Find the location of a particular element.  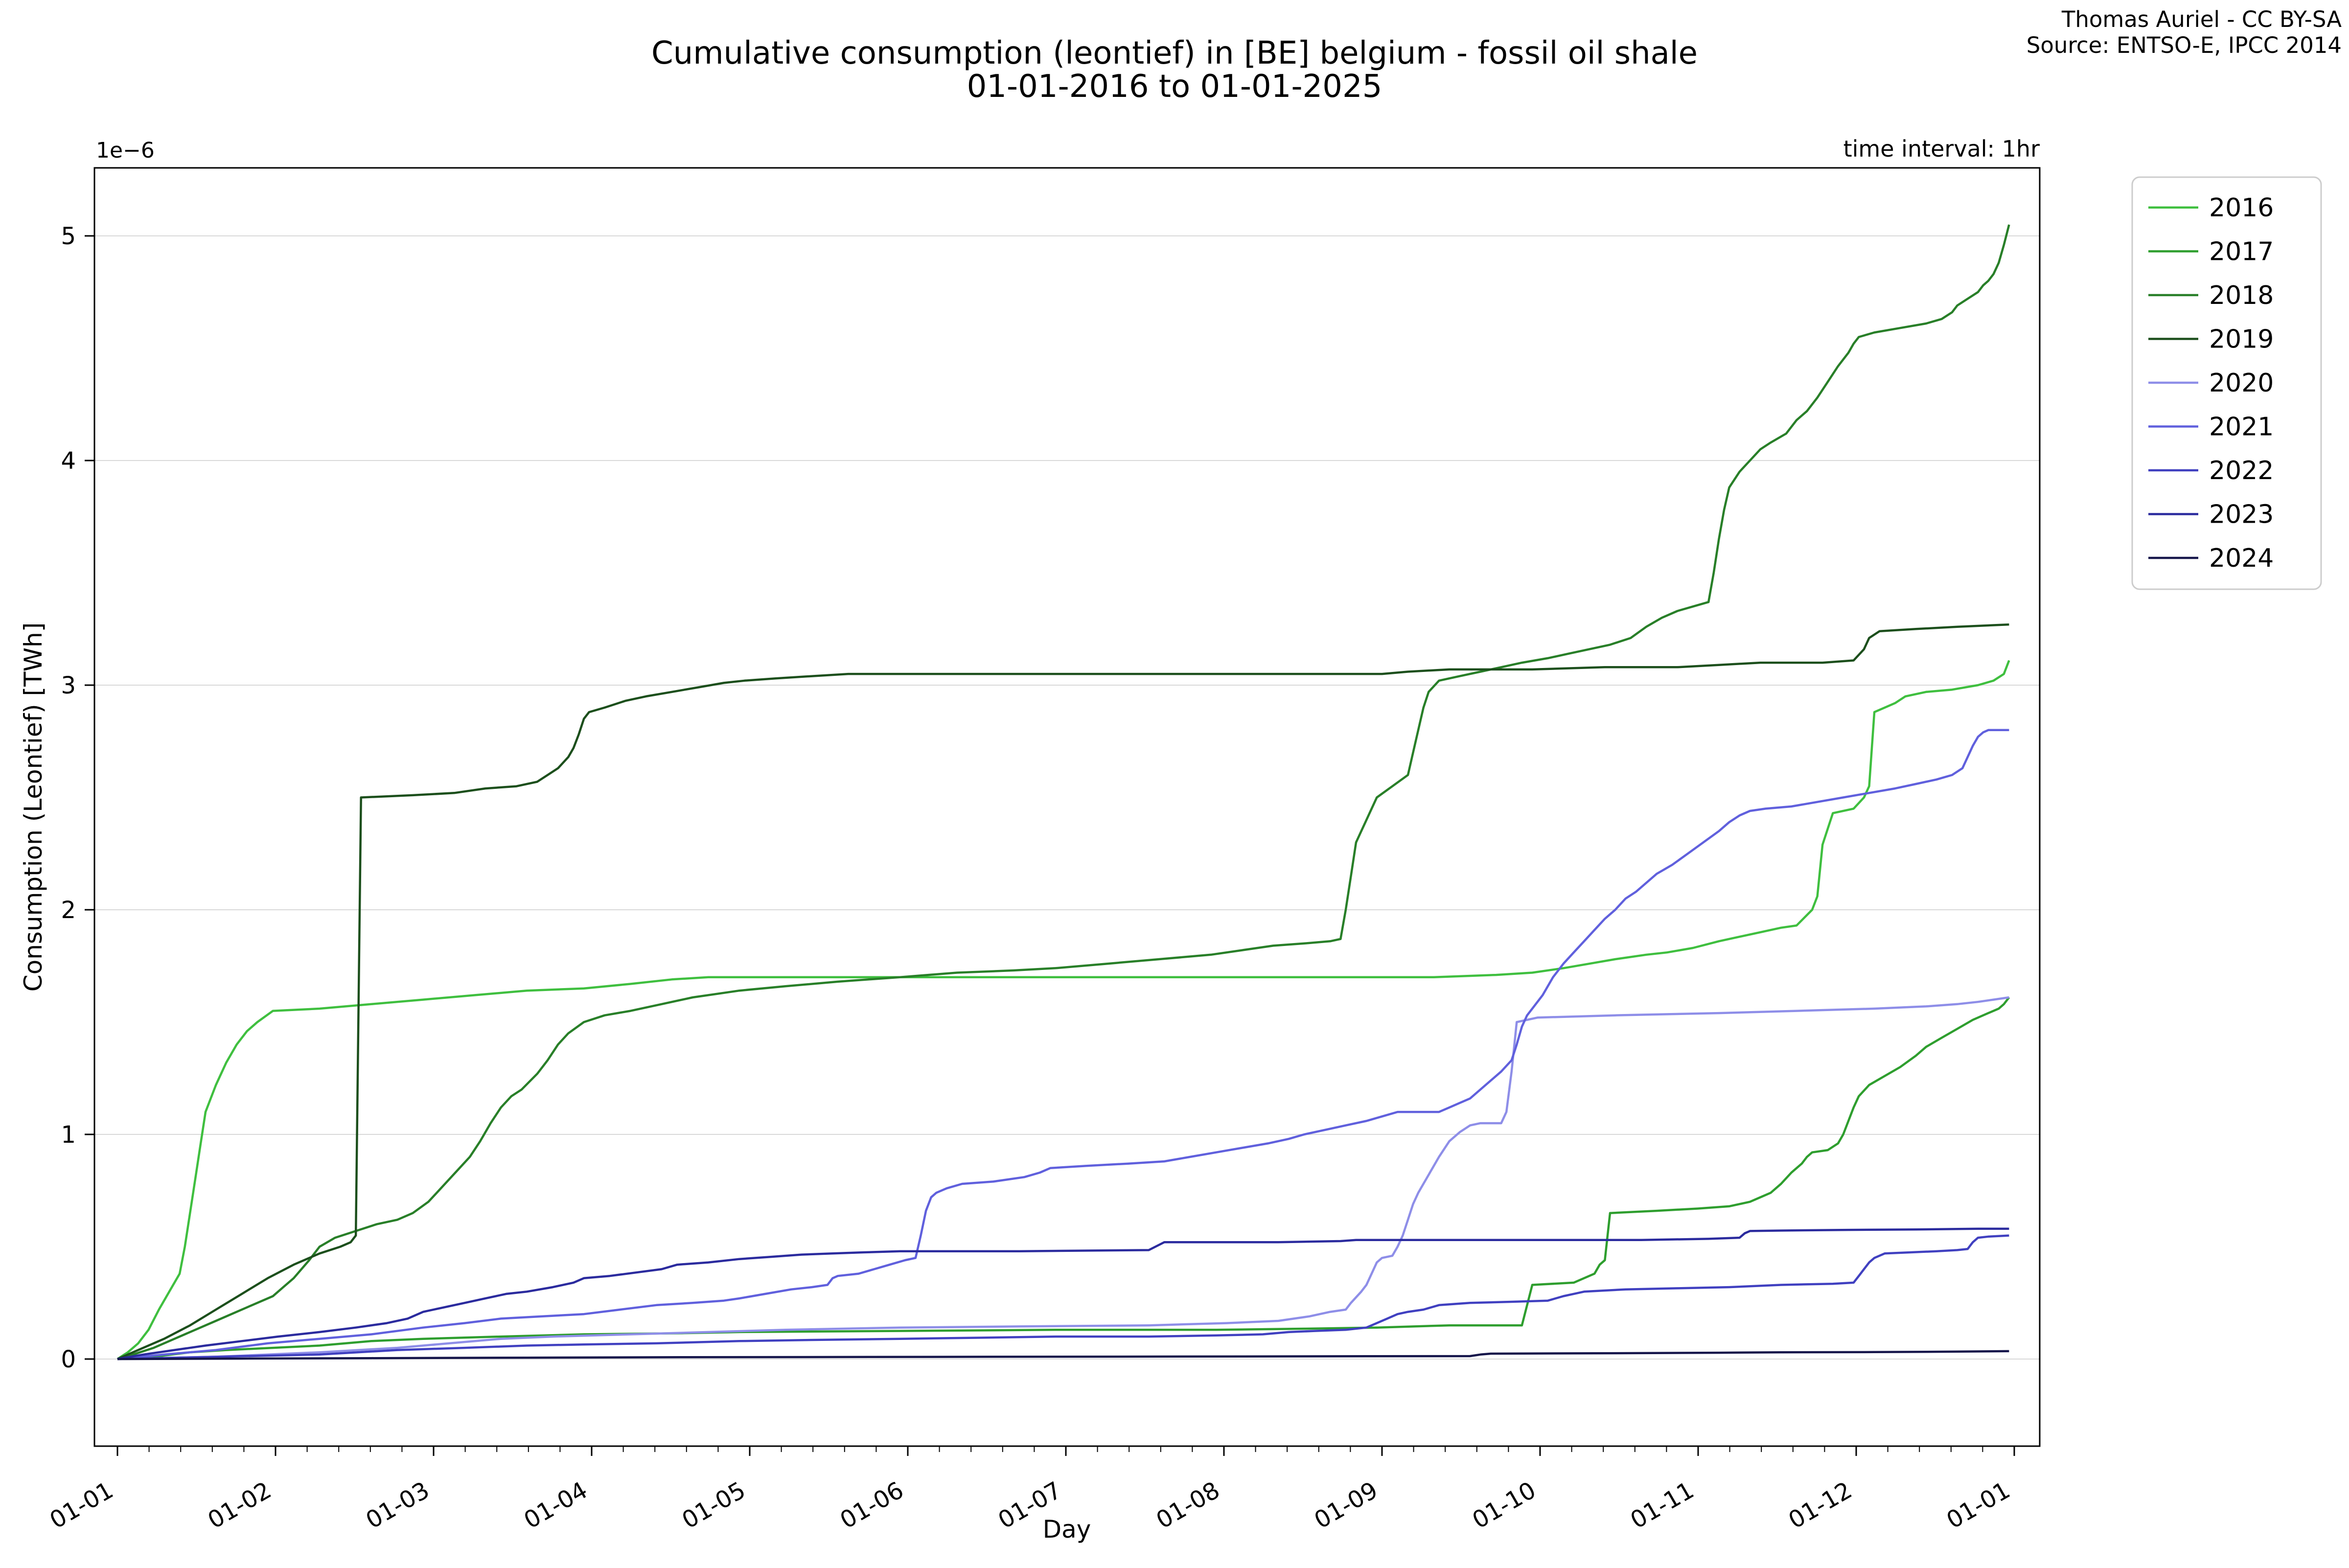

series-line-2023 is located at coordinates (1063, 1293).